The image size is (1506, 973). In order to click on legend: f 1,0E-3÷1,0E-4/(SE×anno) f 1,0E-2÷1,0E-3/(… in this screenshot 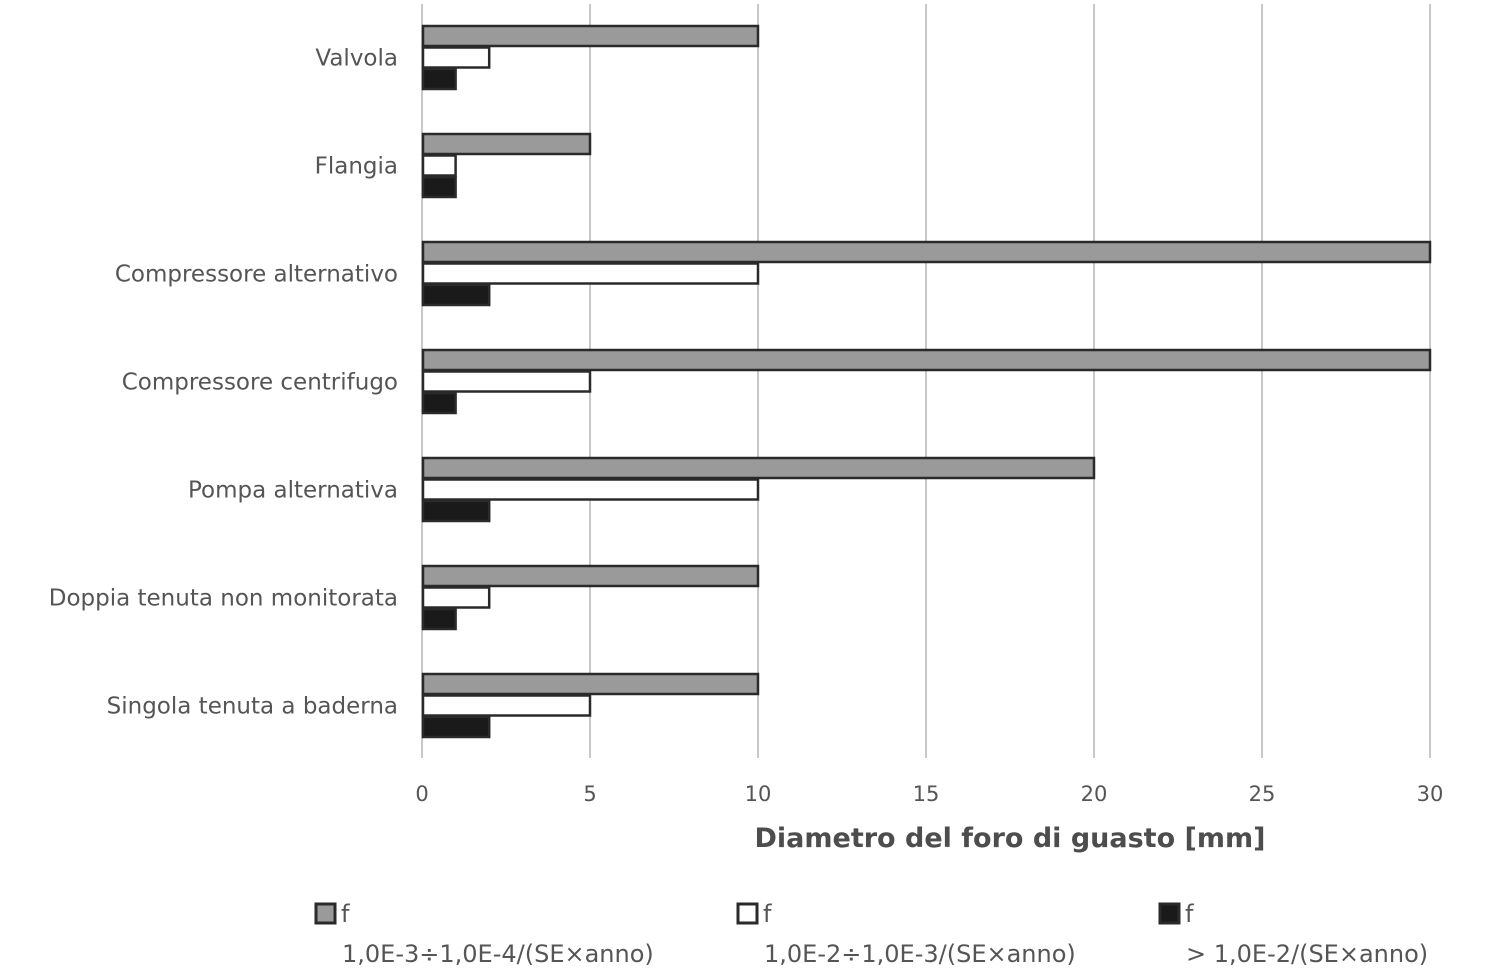, I will do `click(871, 934)`.